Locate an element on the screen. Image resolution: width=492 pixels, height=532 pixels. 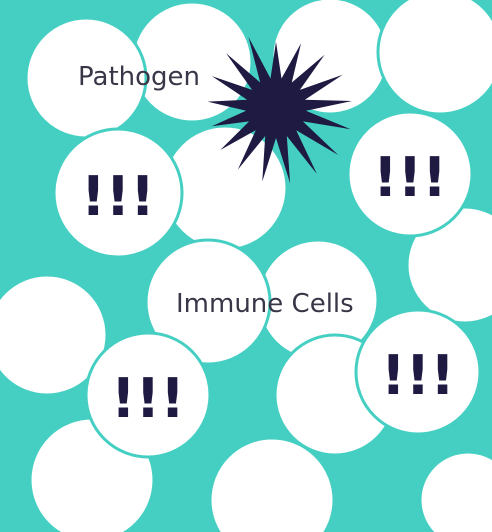
spiky-pathogen-icon is located at coordinates (279, 110).